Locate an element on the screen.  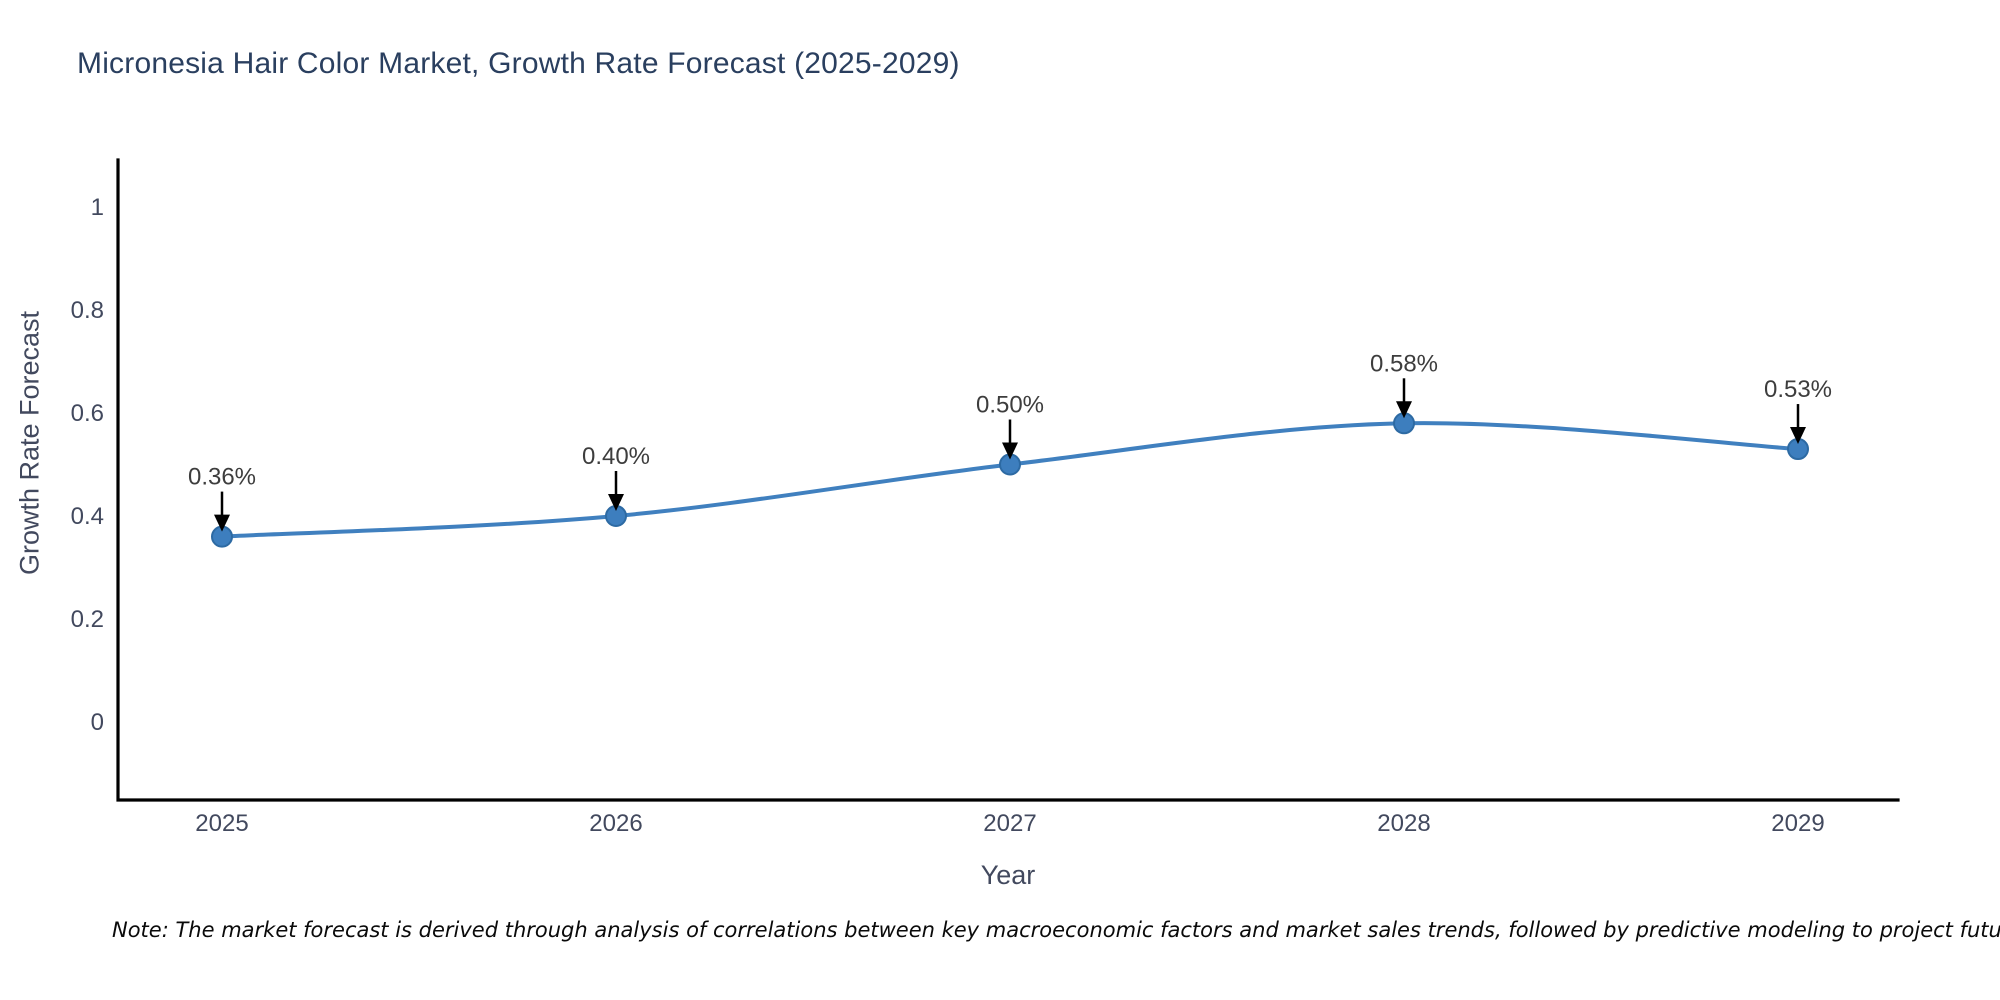
y-tick-label: 1 is located at coordinates (97, 207).